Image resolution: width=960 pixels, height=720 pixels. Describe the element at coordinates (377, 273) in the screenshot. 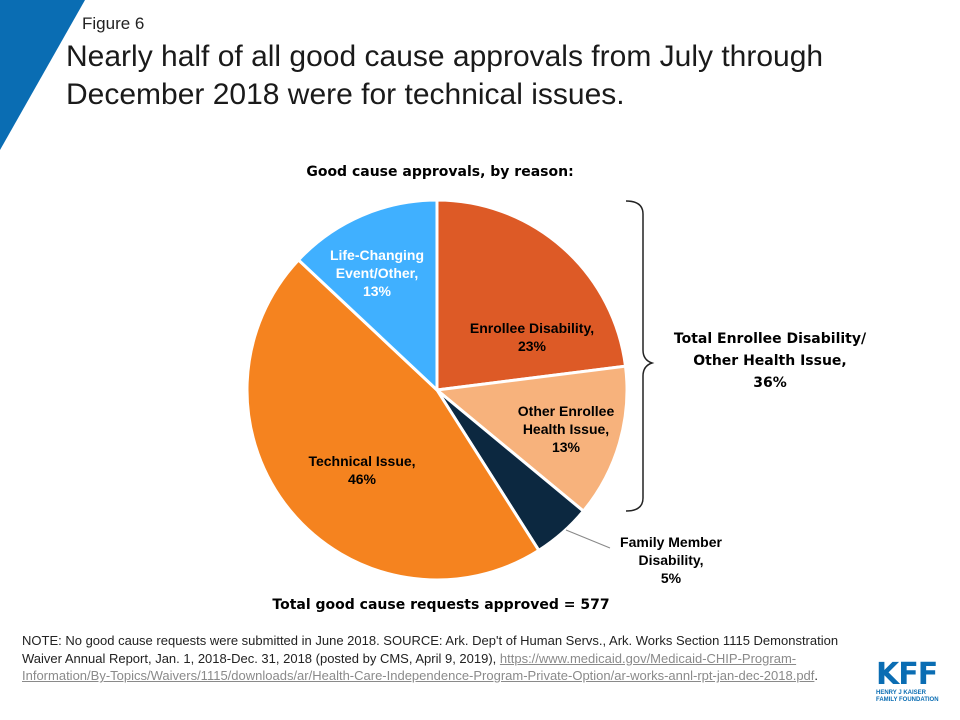

I see `slice-label-life-changing: Life-Changing Event/Other, 13%` at that location.